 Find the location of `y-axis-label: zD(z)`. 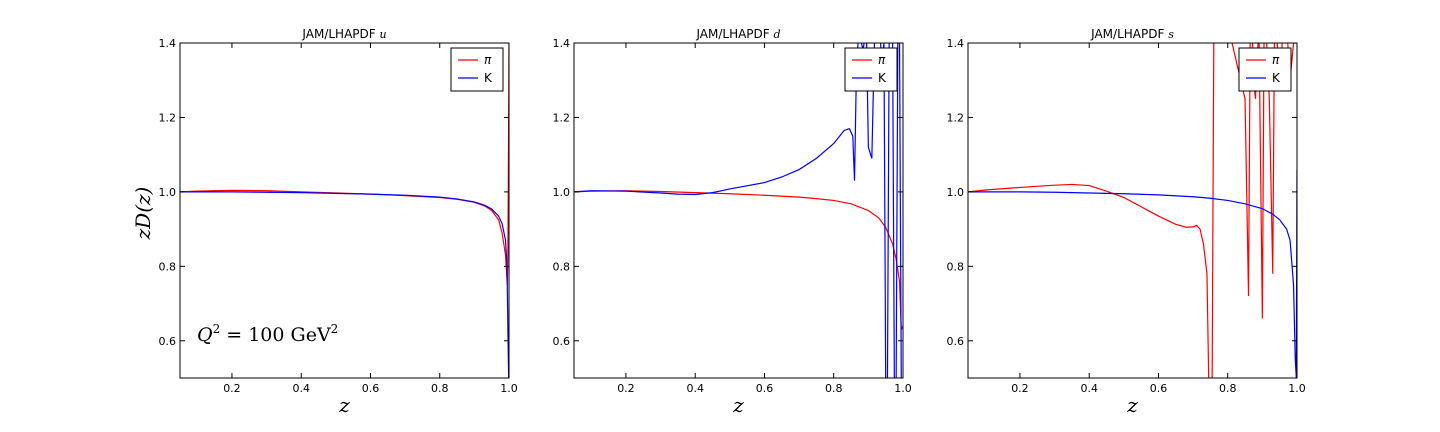

y-axis-label: zD(z) is located at coordinates (143, 214).